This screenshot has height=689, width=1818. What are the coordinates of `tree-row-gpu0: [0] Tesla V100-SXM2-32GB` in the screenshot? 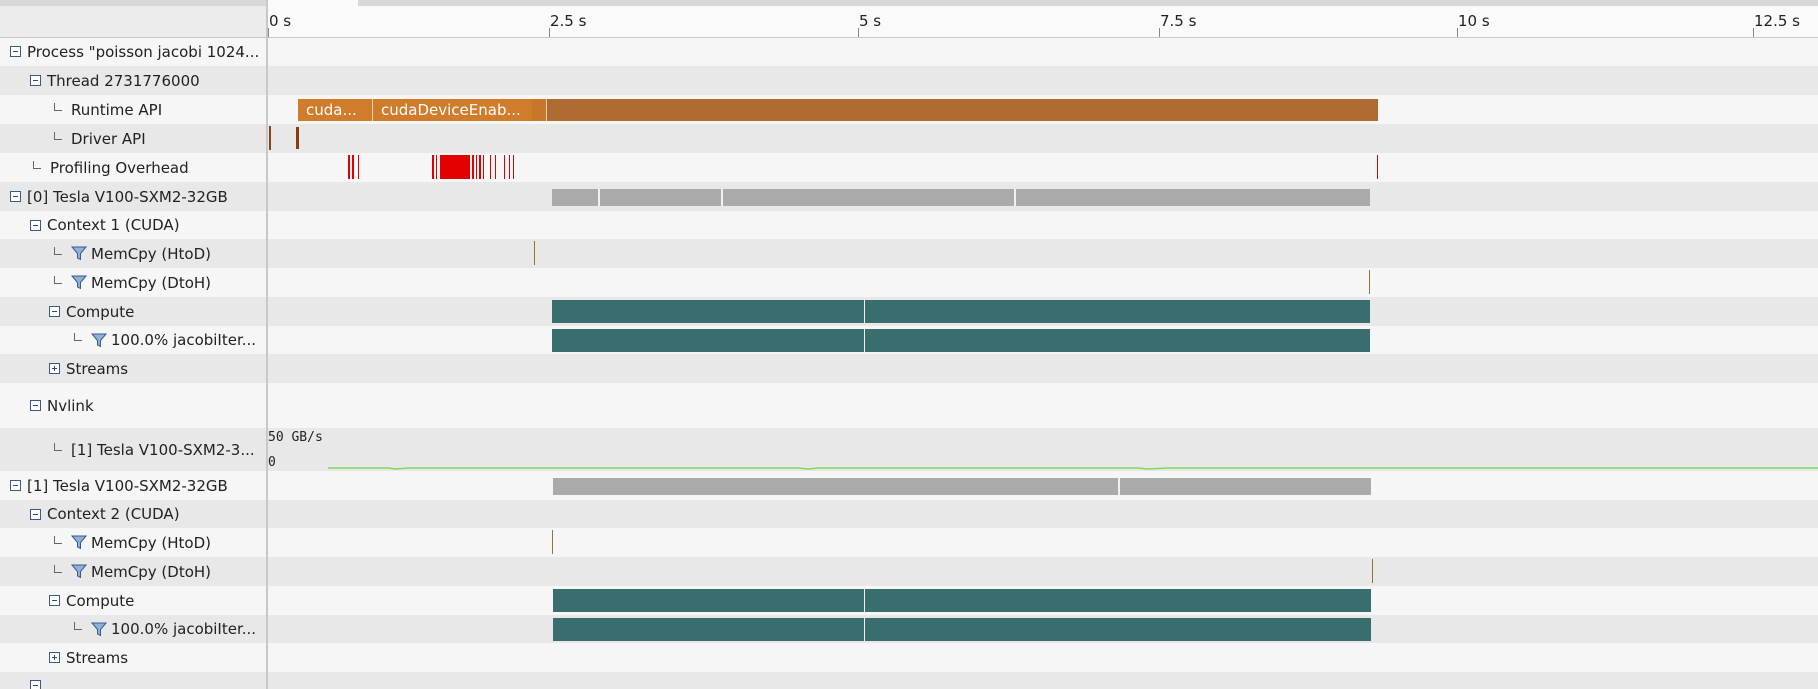 It's located at (138, 196).